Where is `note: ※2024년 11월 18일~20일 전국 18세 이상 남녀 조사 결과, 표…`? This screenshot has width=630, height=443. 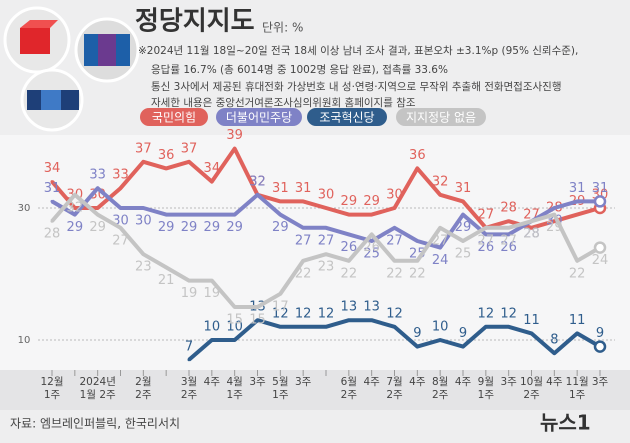 note: ※2024년 11월 18일~20일 전국 18세 이상 남녀 조사 결과, 표… is located at coordinates (358, 50).